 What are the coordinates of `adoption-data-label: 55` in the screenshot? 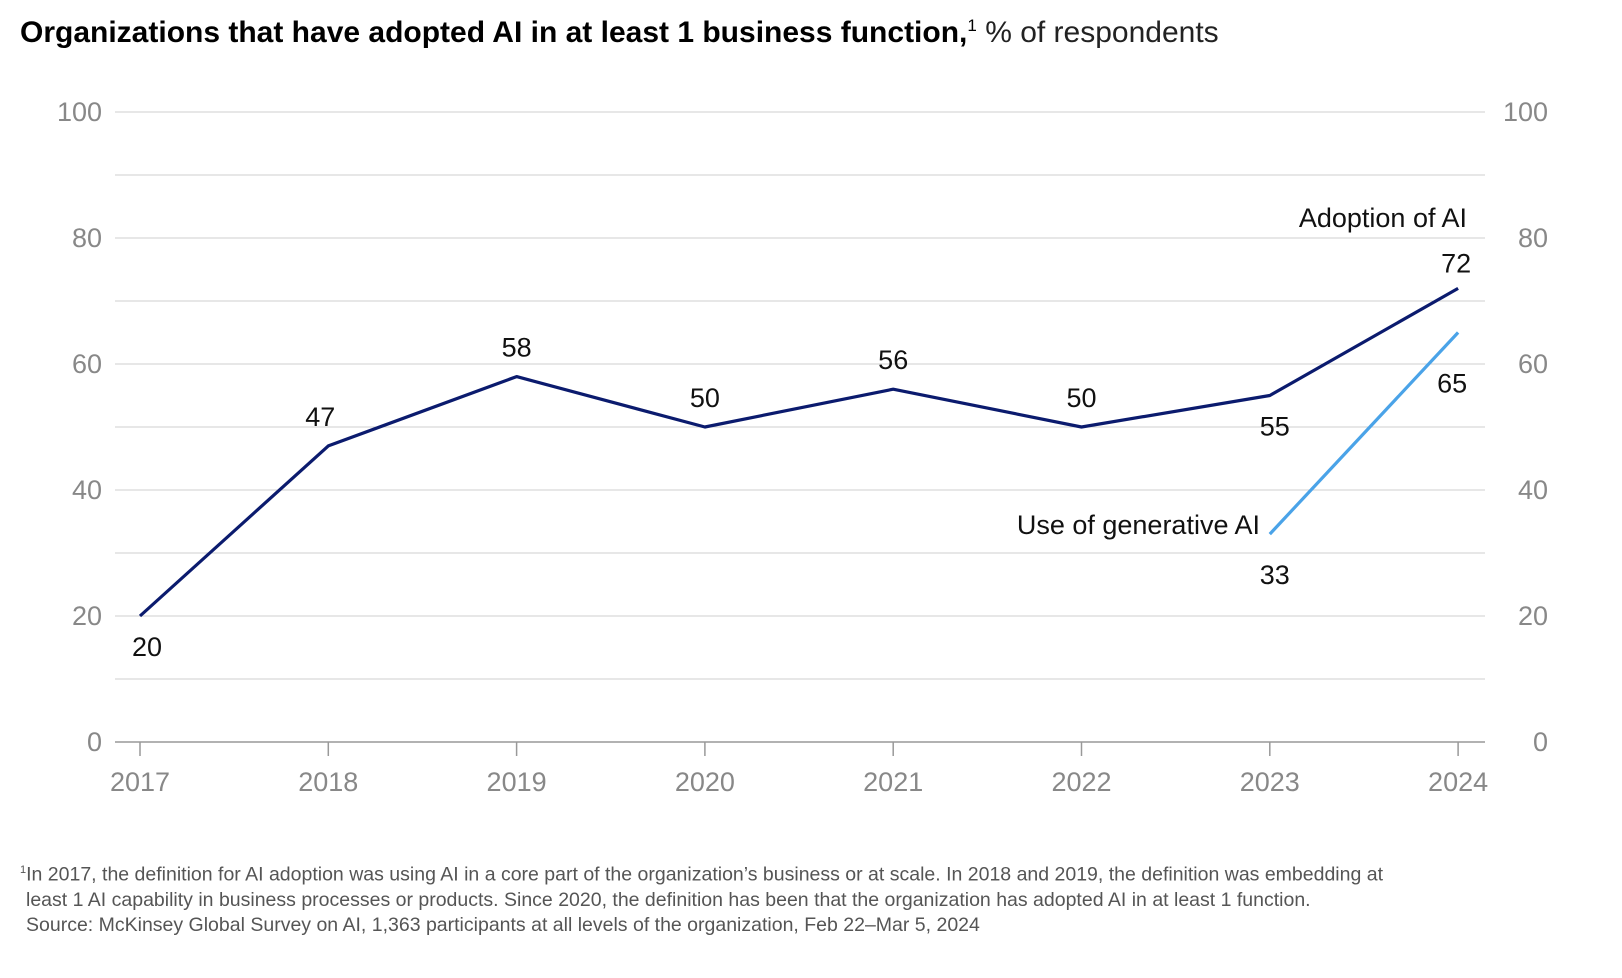 It's located at (1275, 427).